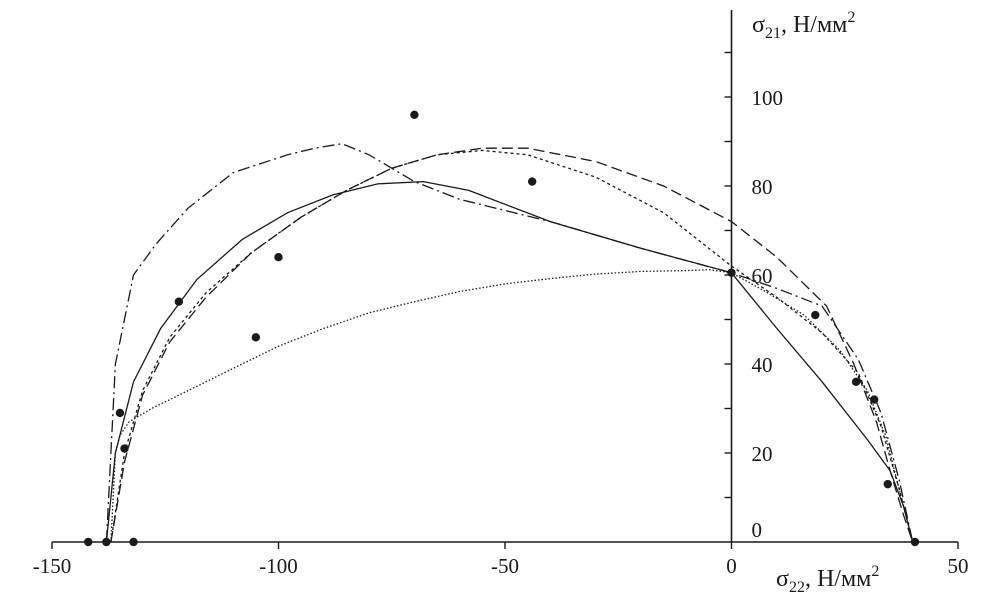 This screenshot has height=600, width=1008. What do you see at coordinates (757, 530) in the screenshot?
I see `y-tick-label: 0` at bounding box center [757, 530].